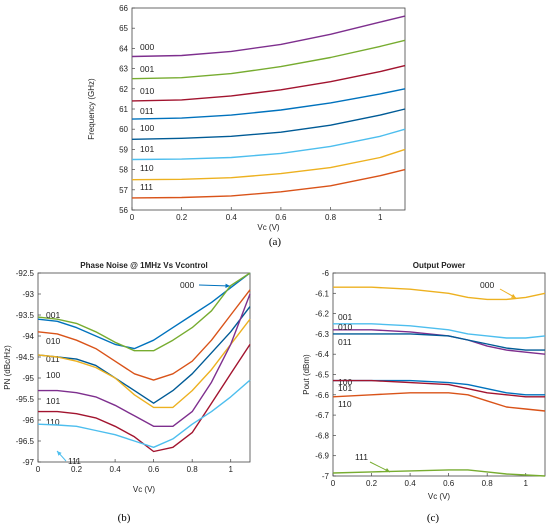 The height and width of the screenshot is (530, 550). Describe the element at coordinates (25, 441) in the screenshot. I see `y-tick-label: -96.5` at that location.